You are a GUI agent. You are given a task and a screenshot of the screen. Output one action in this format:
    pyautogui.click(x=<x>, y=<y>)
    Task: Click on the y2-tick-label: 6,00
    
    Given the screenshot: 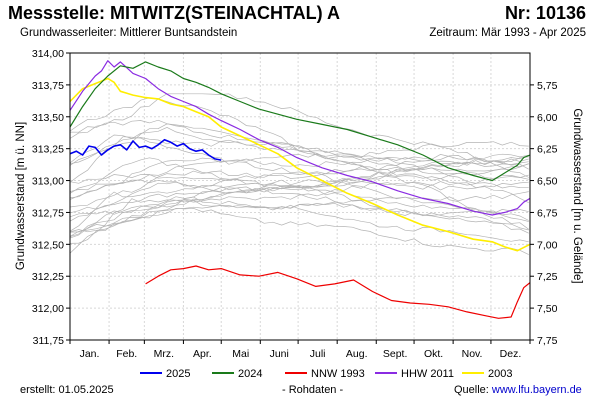 What is the action you would take?
    pyautogui.click(x=547, y=118)
    